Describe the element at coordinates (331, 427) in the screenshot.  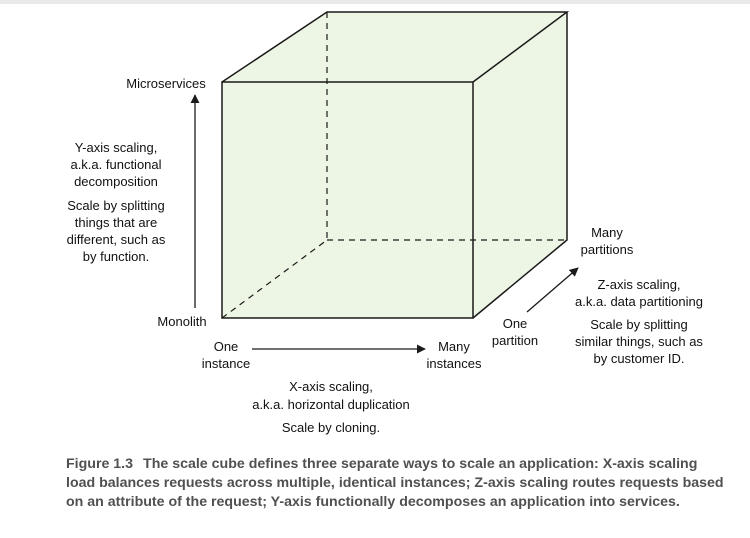
I see `x-axis-desc-line1: Scale by cloning.` at that location.